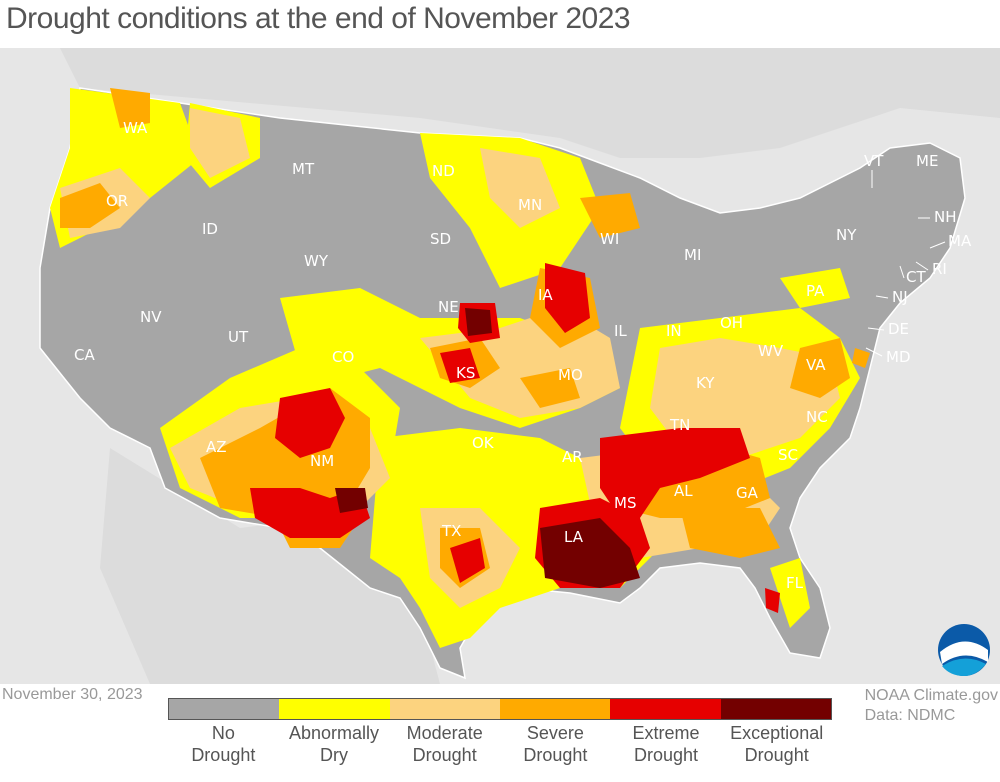 This screenshot has width=1000, height=782. I want to click on state-label-tn: TN, so click(679, 425).